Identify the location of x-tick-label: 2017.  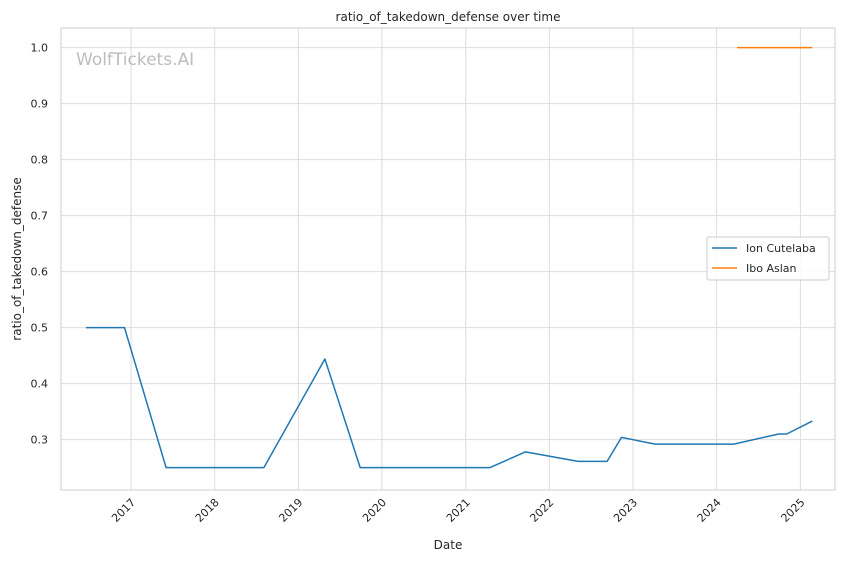
(123, 510).